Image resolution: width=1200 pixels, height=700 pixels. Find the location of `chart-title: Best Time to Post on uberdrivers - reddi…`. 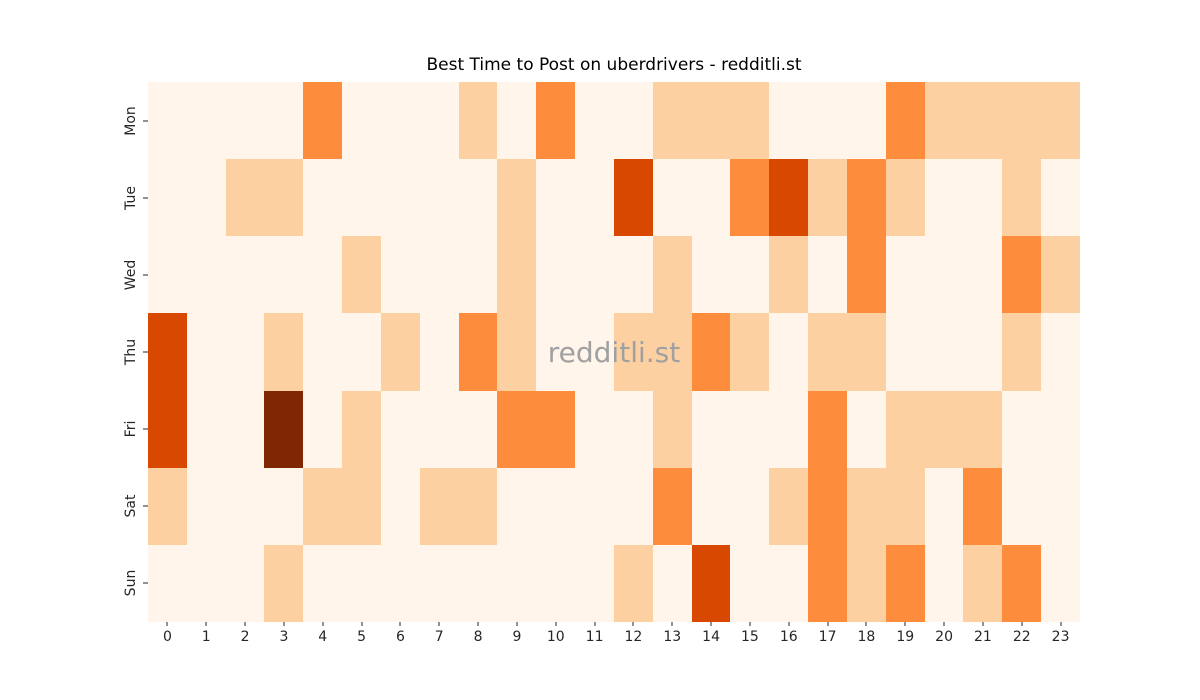

chart-title: Best Time to Post on uberdrivers - reddi… is located at coordinates (614, 65).